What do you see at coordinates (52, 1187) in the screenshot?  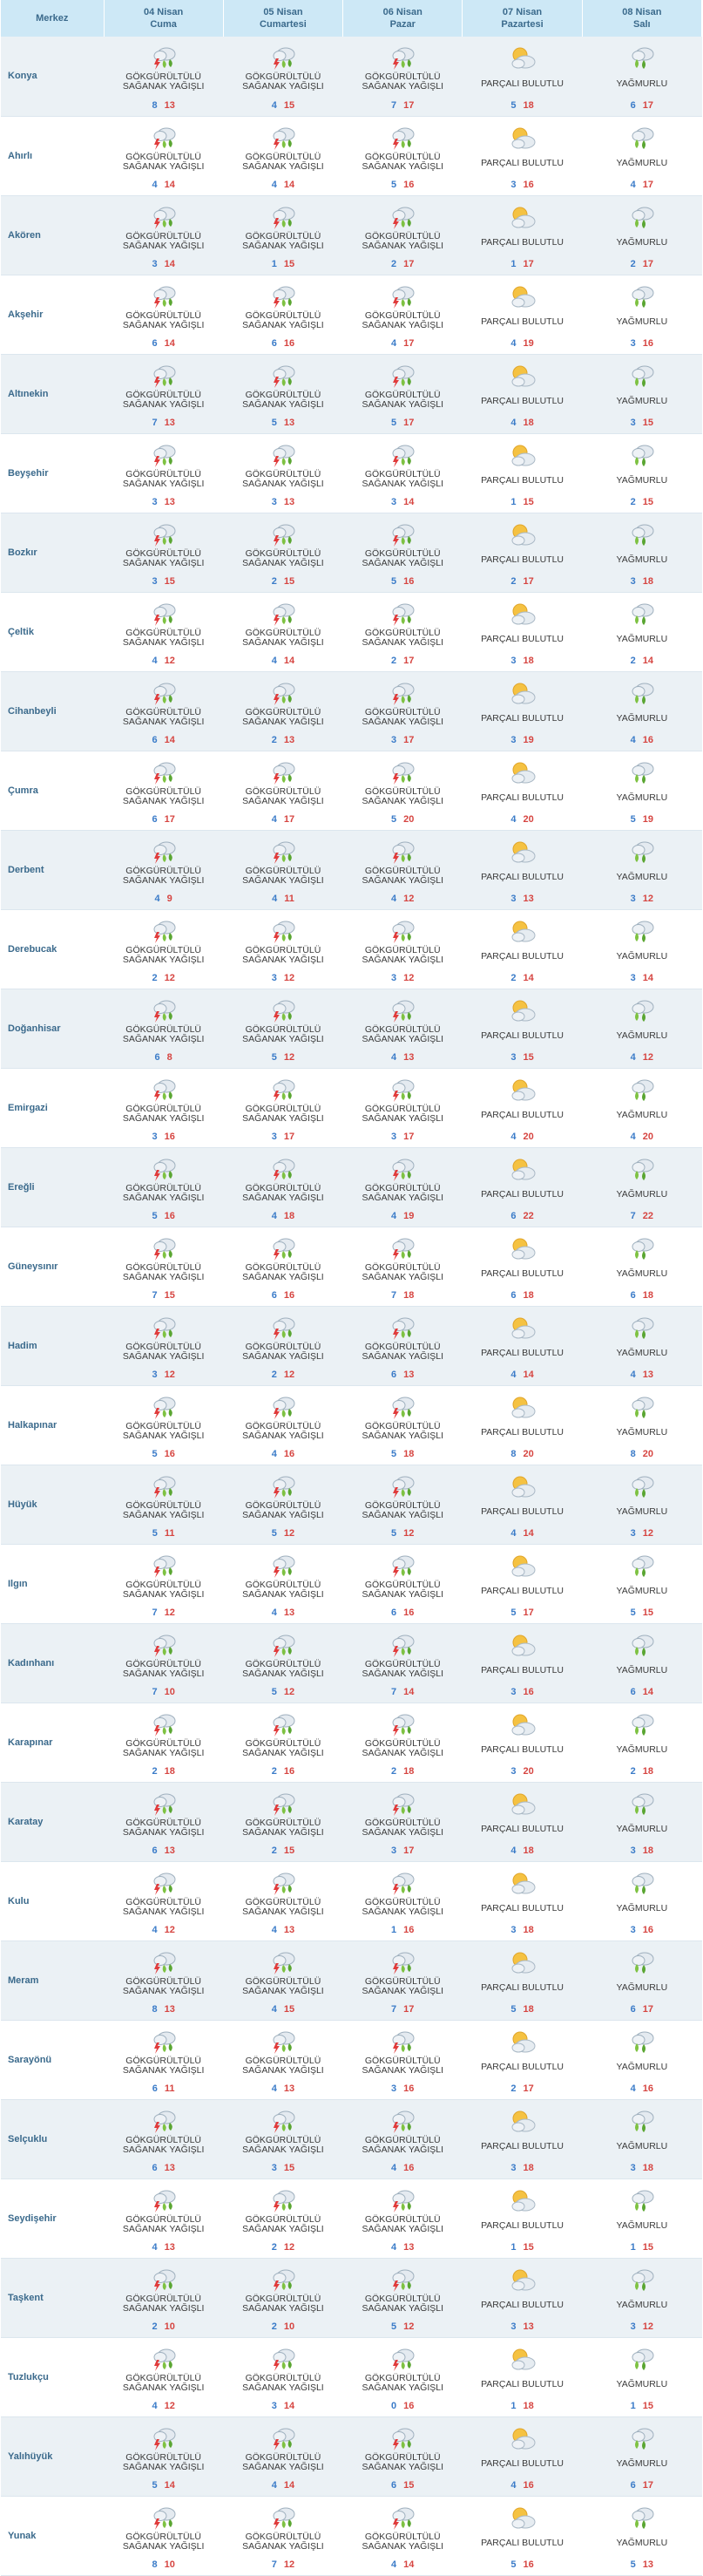 I see `city-name: Ereğli` at bounding box center [52, 1187].